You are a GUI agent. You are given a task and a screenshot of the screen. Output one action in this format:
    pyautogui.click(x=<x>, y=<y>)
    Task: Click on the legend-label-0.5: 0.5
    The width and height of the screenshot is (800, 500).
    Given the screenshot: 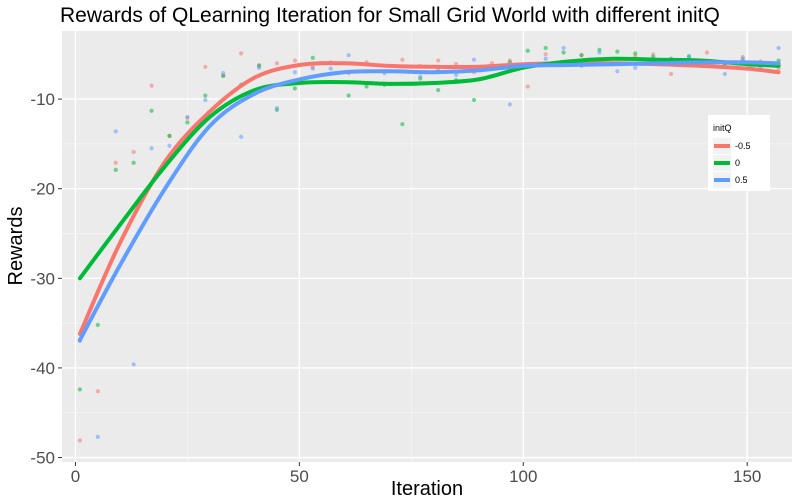 What is the action you would take?
    pyautogui.click(x=741, y=180)
    